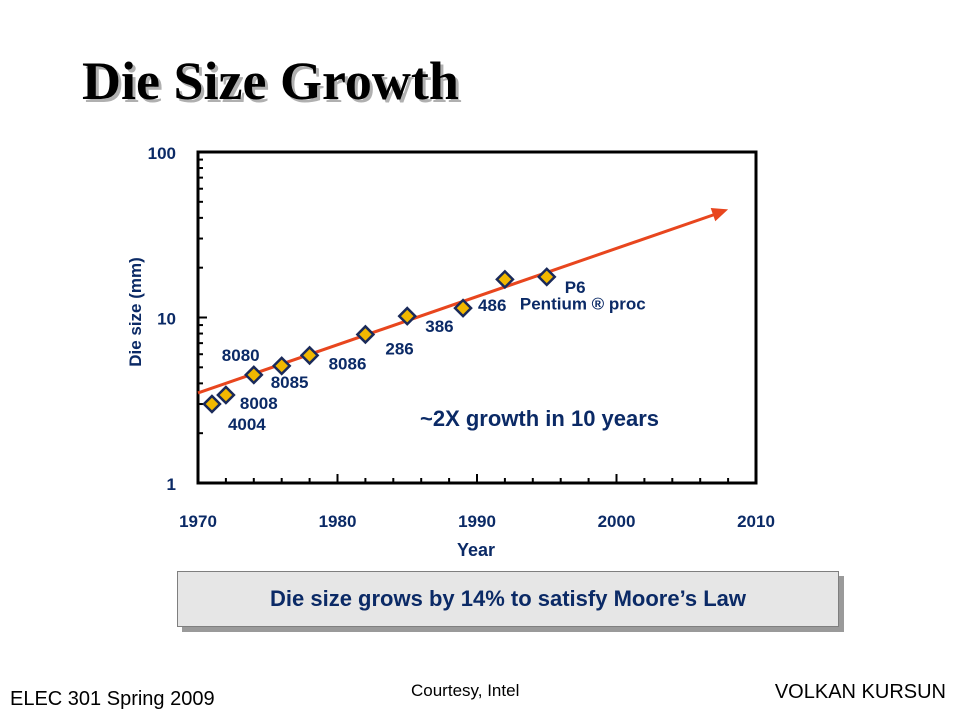  I want to click on data-point-label: 8080, so click(241, 355).